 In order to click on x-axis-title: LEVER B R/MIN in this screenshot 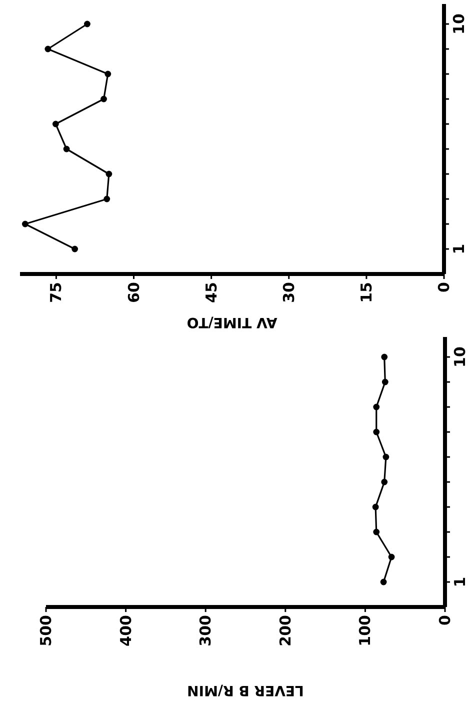, I will do `click(245, 690)`.